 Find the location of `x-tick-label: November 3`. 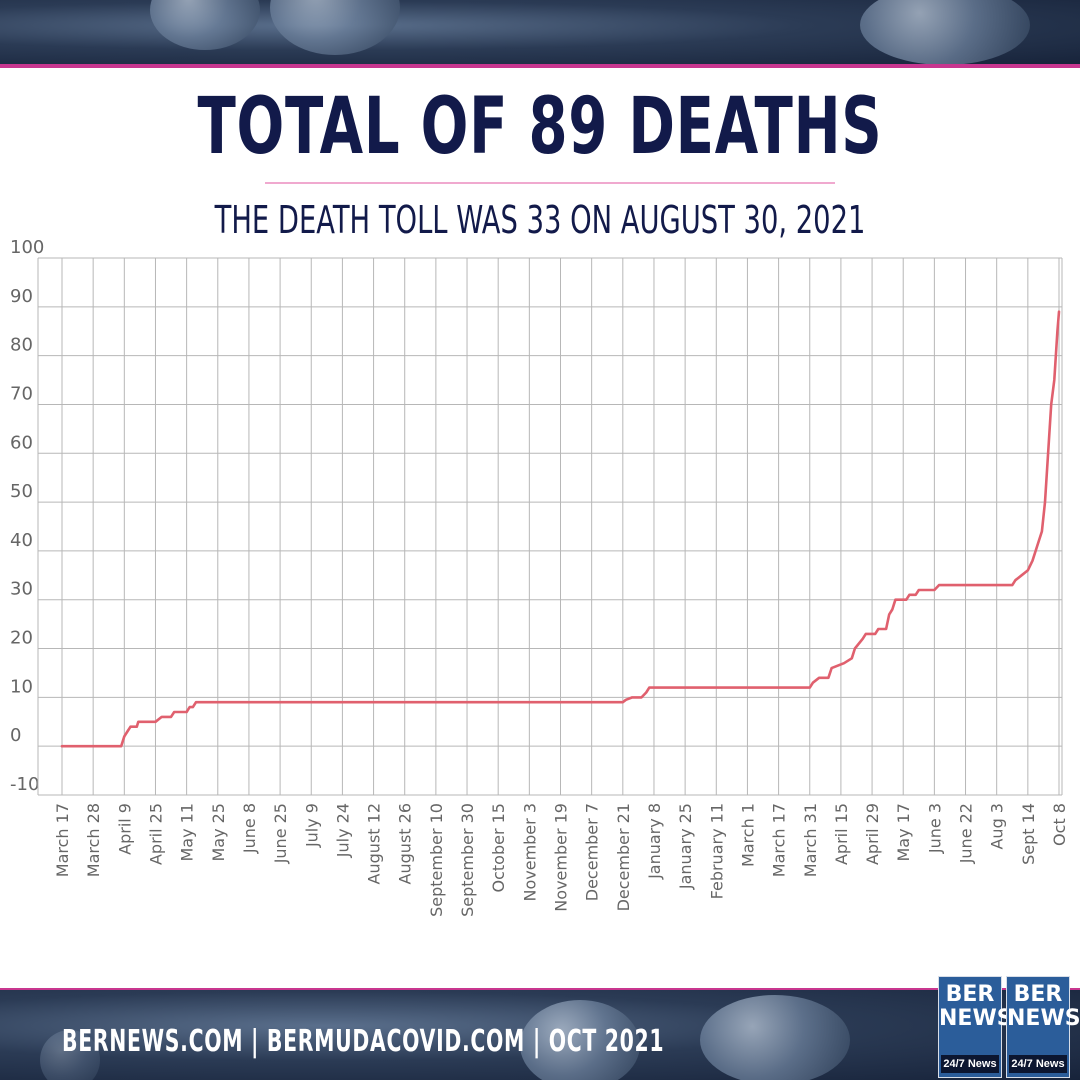

x-tick-label: November 3 is located at coordinates (529, 852).